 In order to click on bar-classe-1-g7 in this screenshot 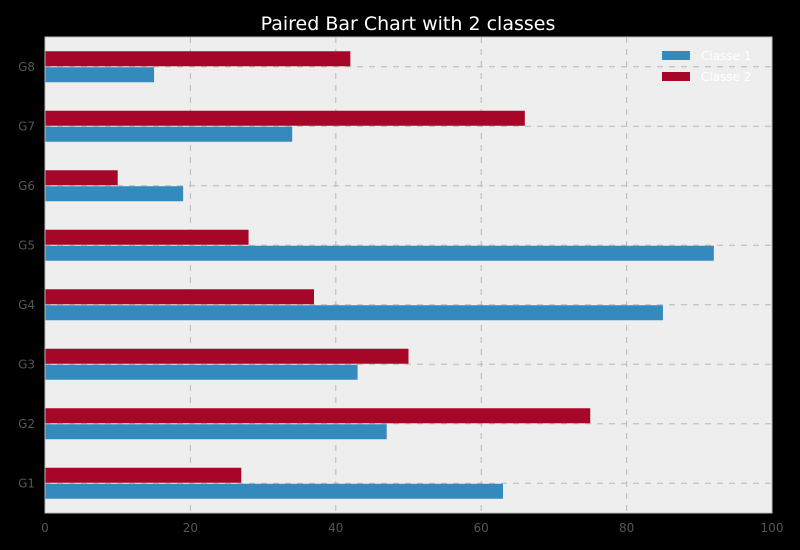, I will do `click(169, 134)`.